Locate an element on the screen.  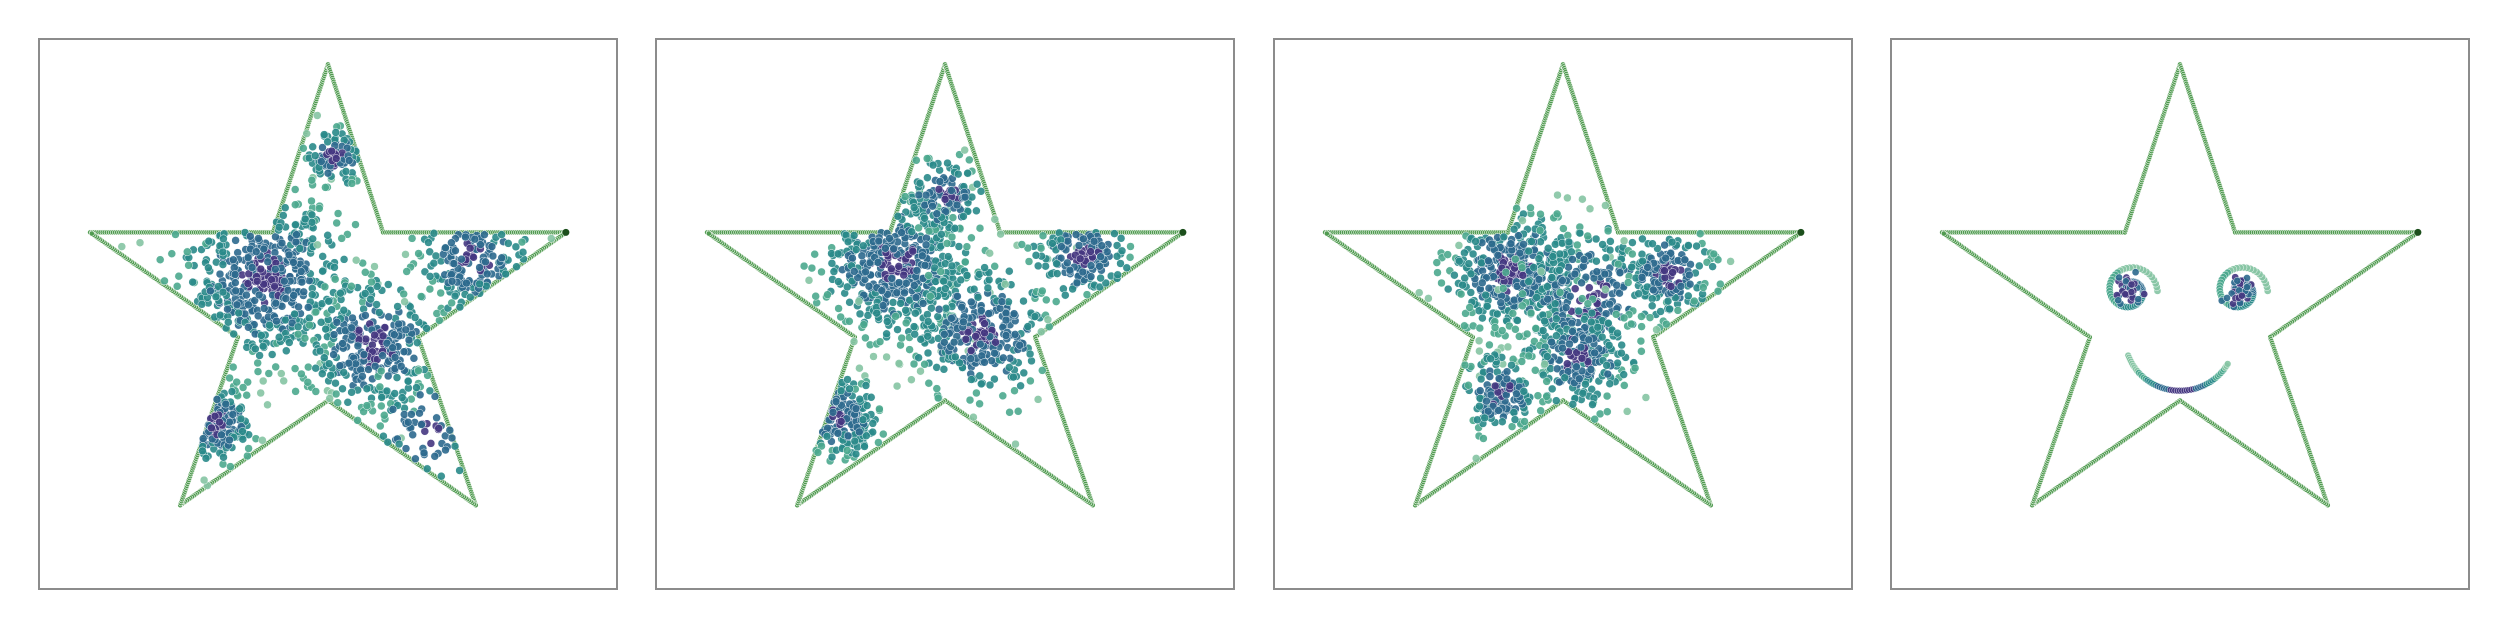
fill-points is located at coordinates (967, 305).